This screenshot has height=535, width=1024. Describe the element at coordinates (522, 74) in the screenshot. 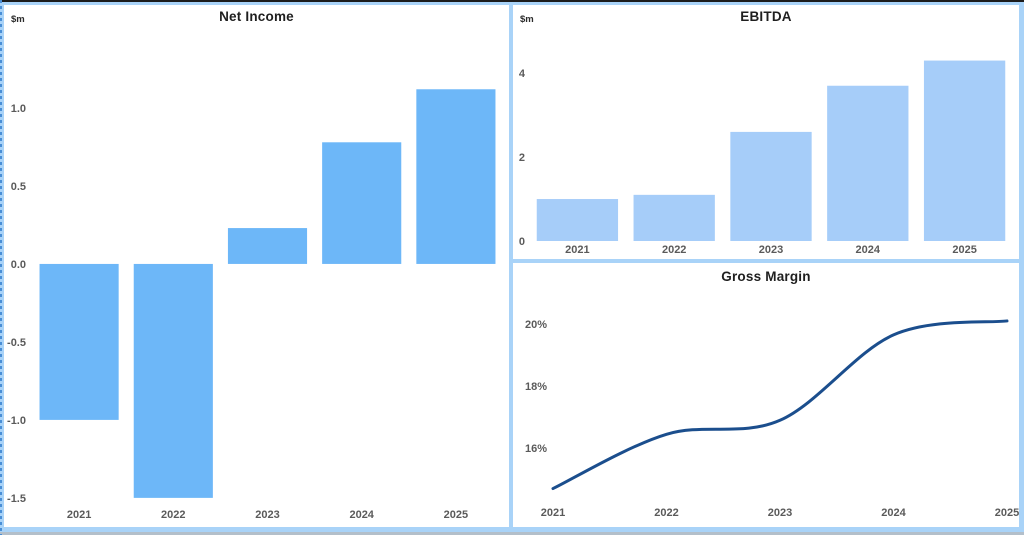

I see `ebitda-y-tick-label: 4` at that location.